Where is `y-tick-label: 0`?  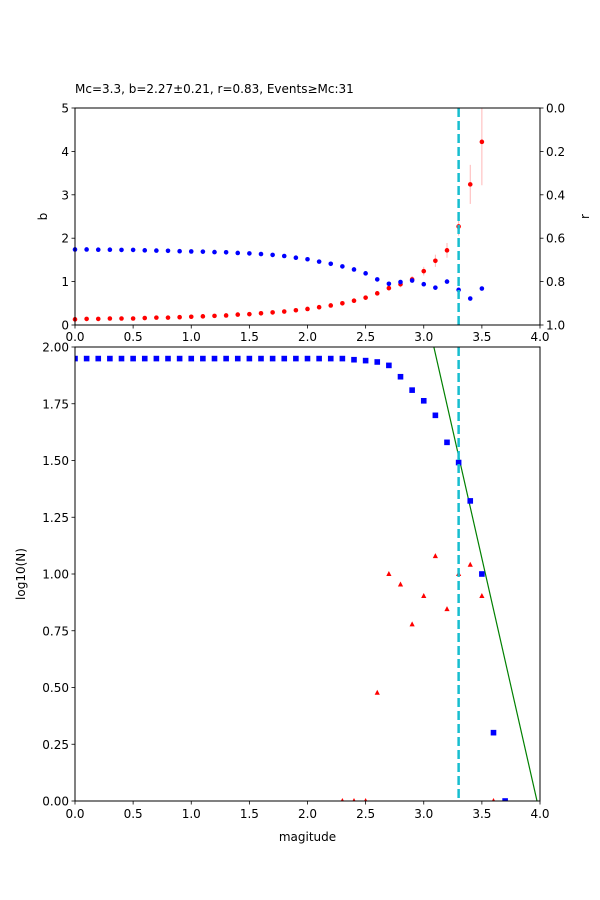
y-tick-label: 0 is located at coordinates (65, 326).